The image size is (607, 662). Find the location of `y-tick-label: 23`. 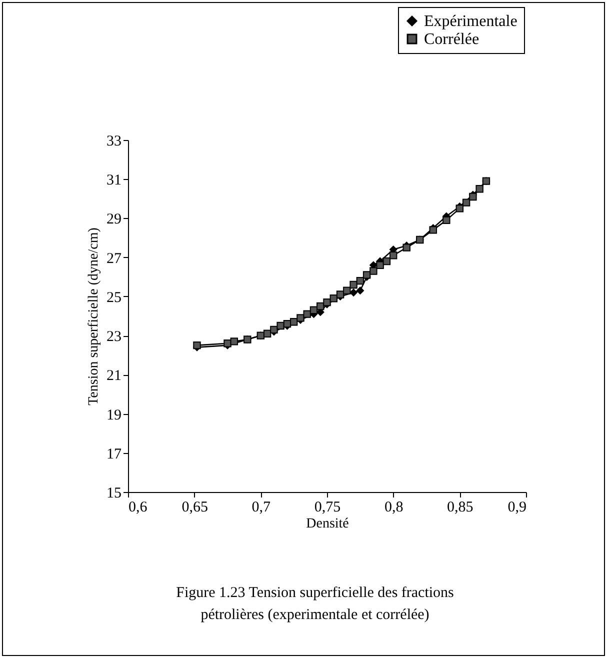

y-tick-label: 23 is located at coordinates (114, 337).